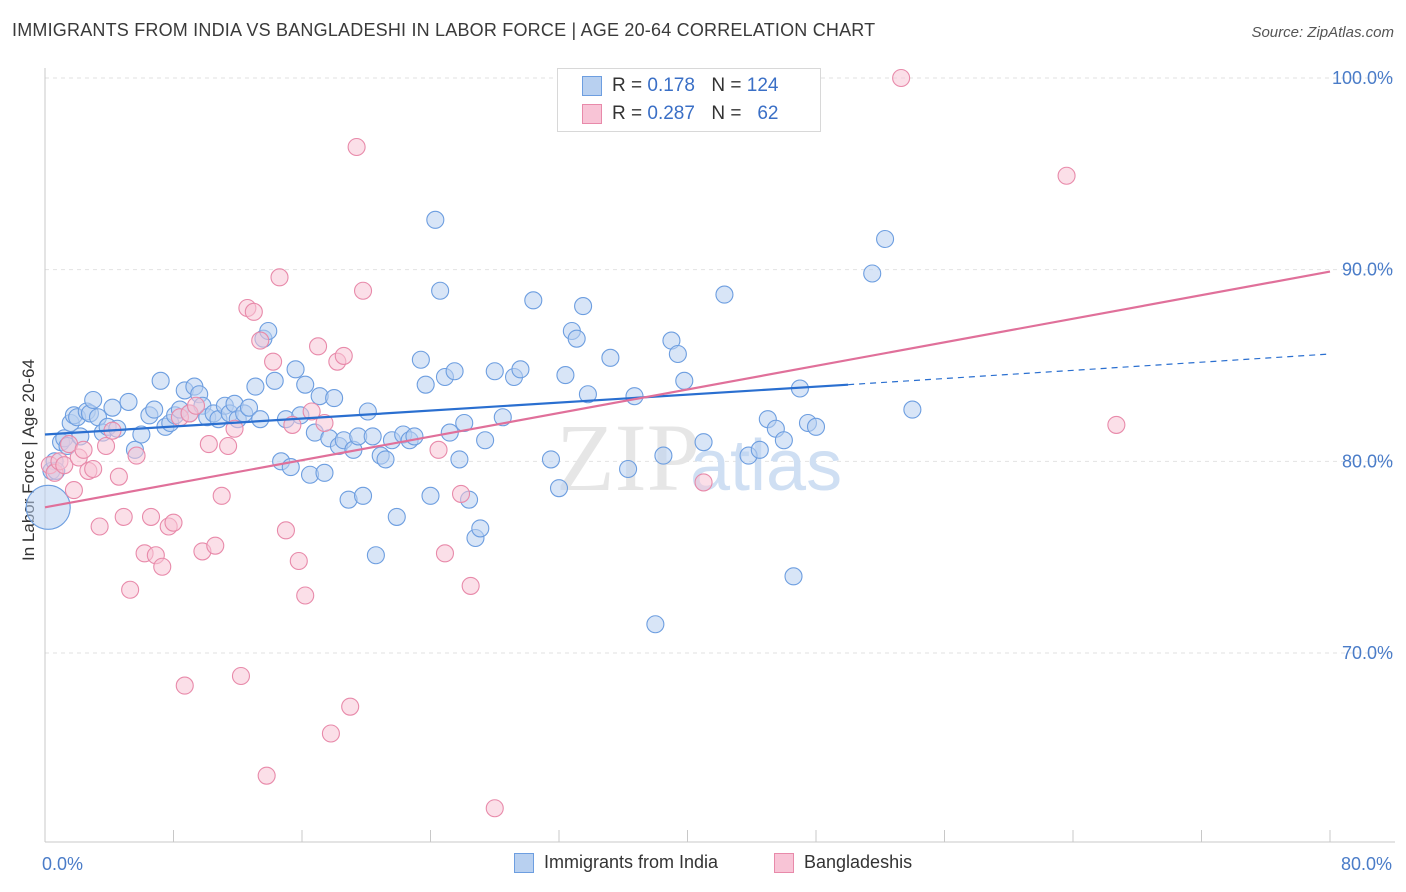  Describe the element at coordinates (628, 457) in the screenshot. I see `watermark: ZIP` at that location.